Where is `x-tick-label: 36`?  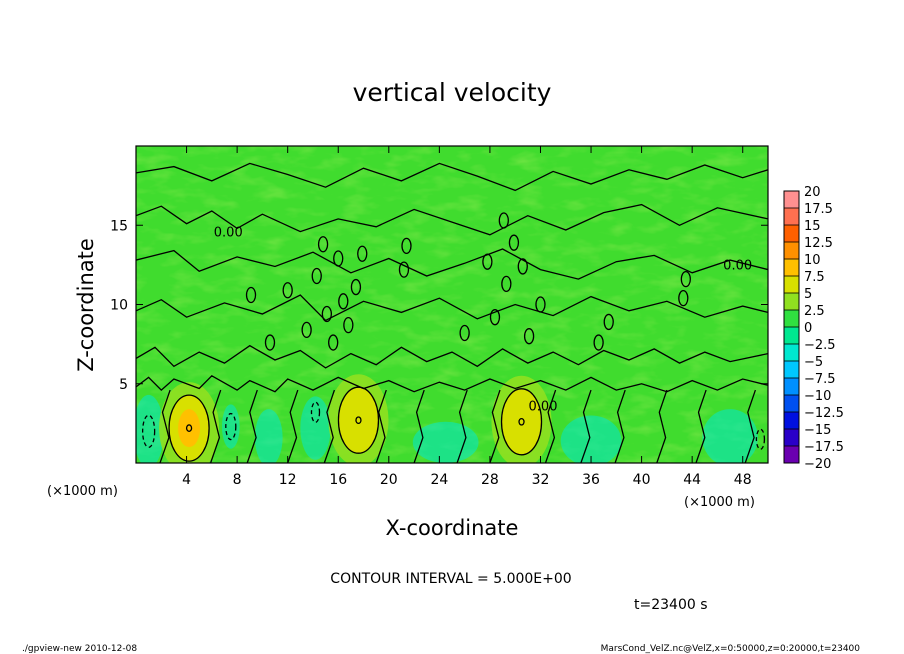 x-tick-label: 36 is located at coordinates (591, 480).